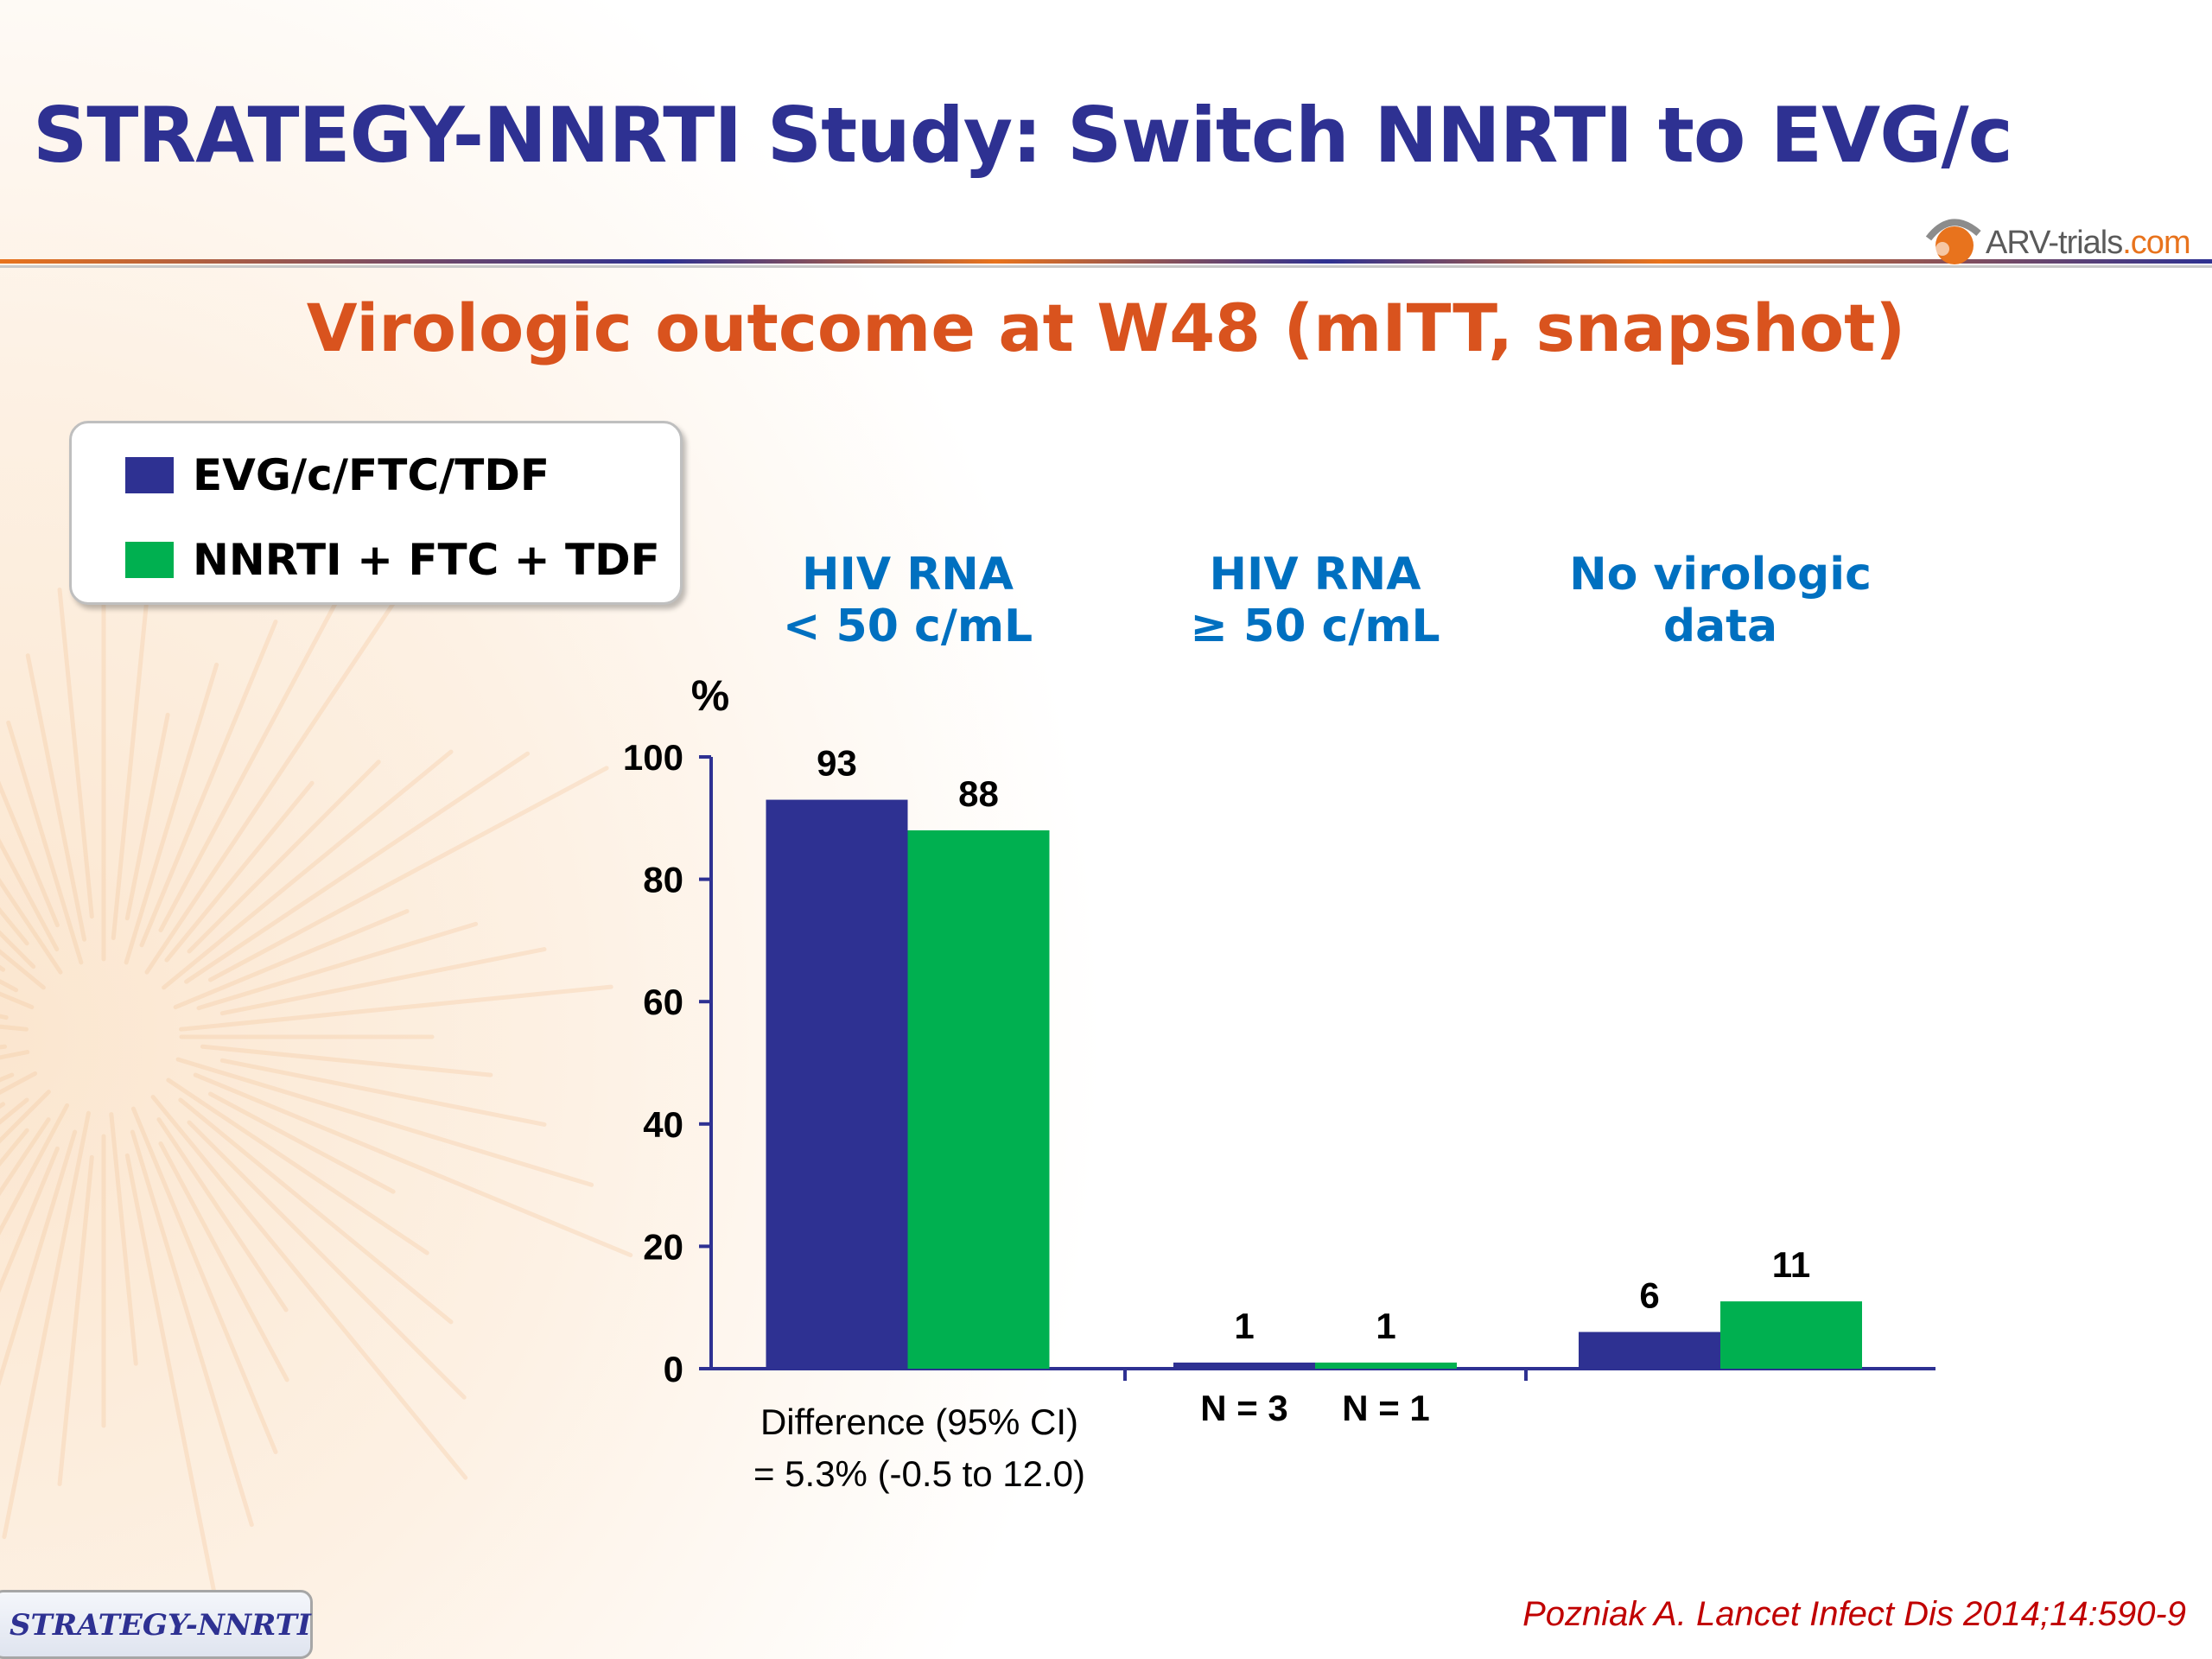 Image resolution: width=2212 pixels, height=1659 pixels. I want to click on logo-wordmark: ARV-trials.com, so click(2088, 243).